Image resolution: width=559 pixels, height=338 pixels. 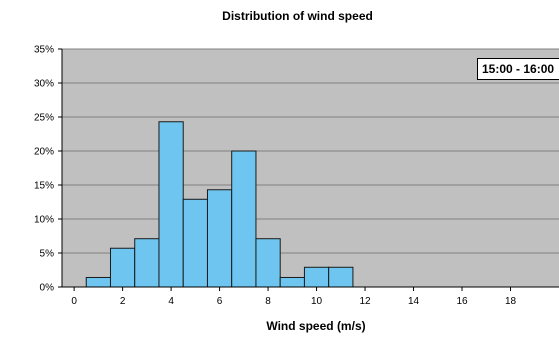 What do you see at coordinates (315, 326) in the screenshot?
I see `x-axis-label: Wind speed (m/s)` at bounding box center [315, 326].